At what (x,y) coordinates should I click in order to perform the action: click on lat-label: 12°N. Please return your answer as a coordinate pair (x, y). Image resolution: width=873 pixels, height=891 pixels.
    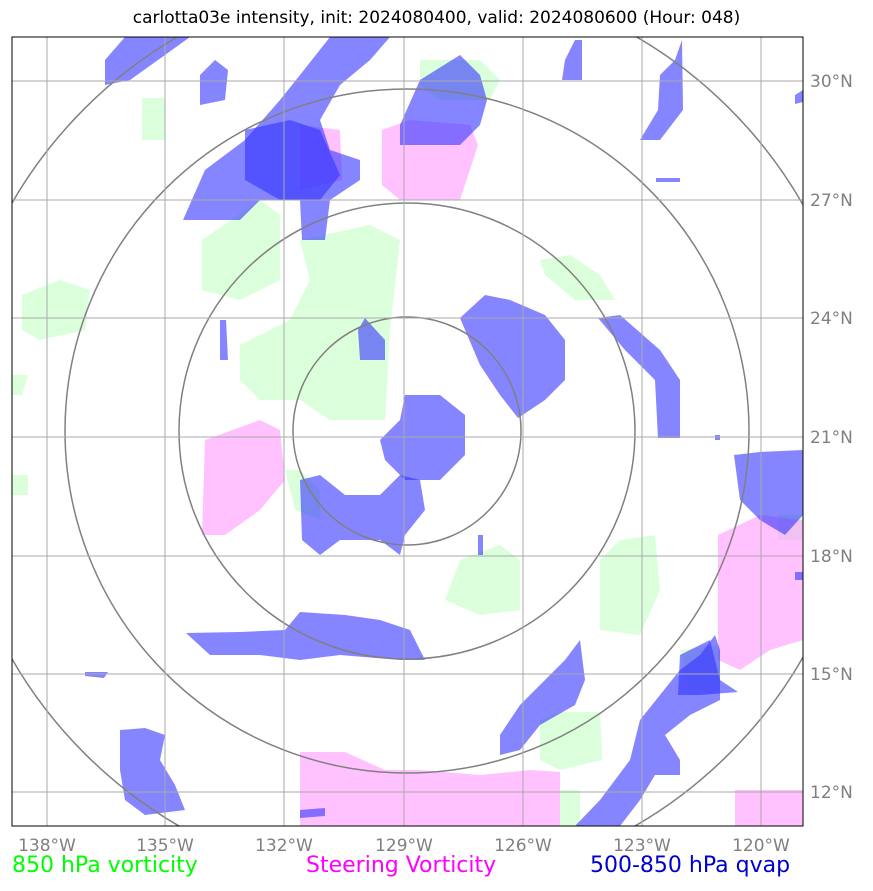
    Looking at the image, I should click on (831, 793).